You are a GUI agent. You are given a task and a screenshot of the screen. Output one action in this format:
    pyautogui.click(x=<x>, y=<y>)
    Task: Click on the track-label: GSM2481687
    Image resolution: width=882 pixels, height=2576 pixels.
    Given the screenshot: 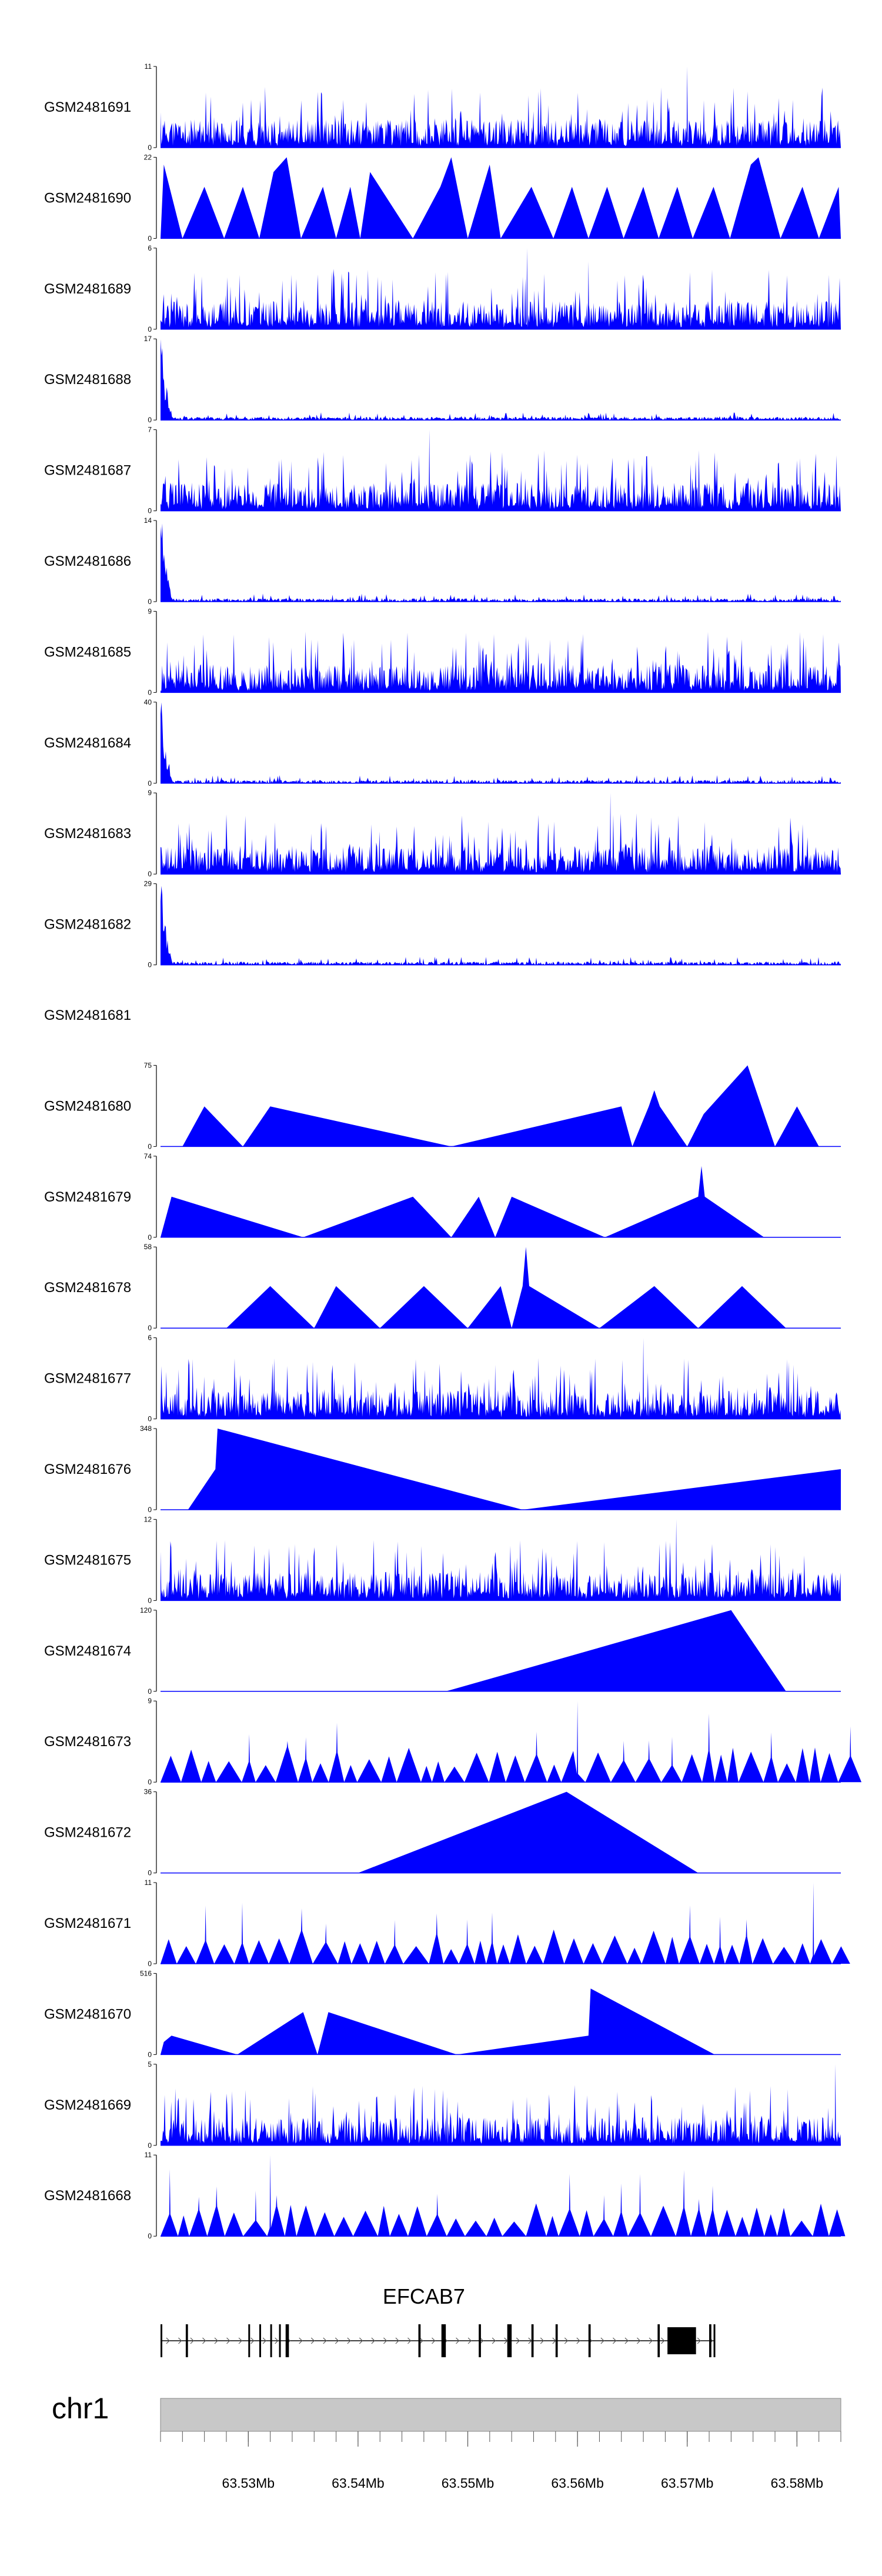 What is the action you would take?
    pyautogui.click(x=87, y=471)
    